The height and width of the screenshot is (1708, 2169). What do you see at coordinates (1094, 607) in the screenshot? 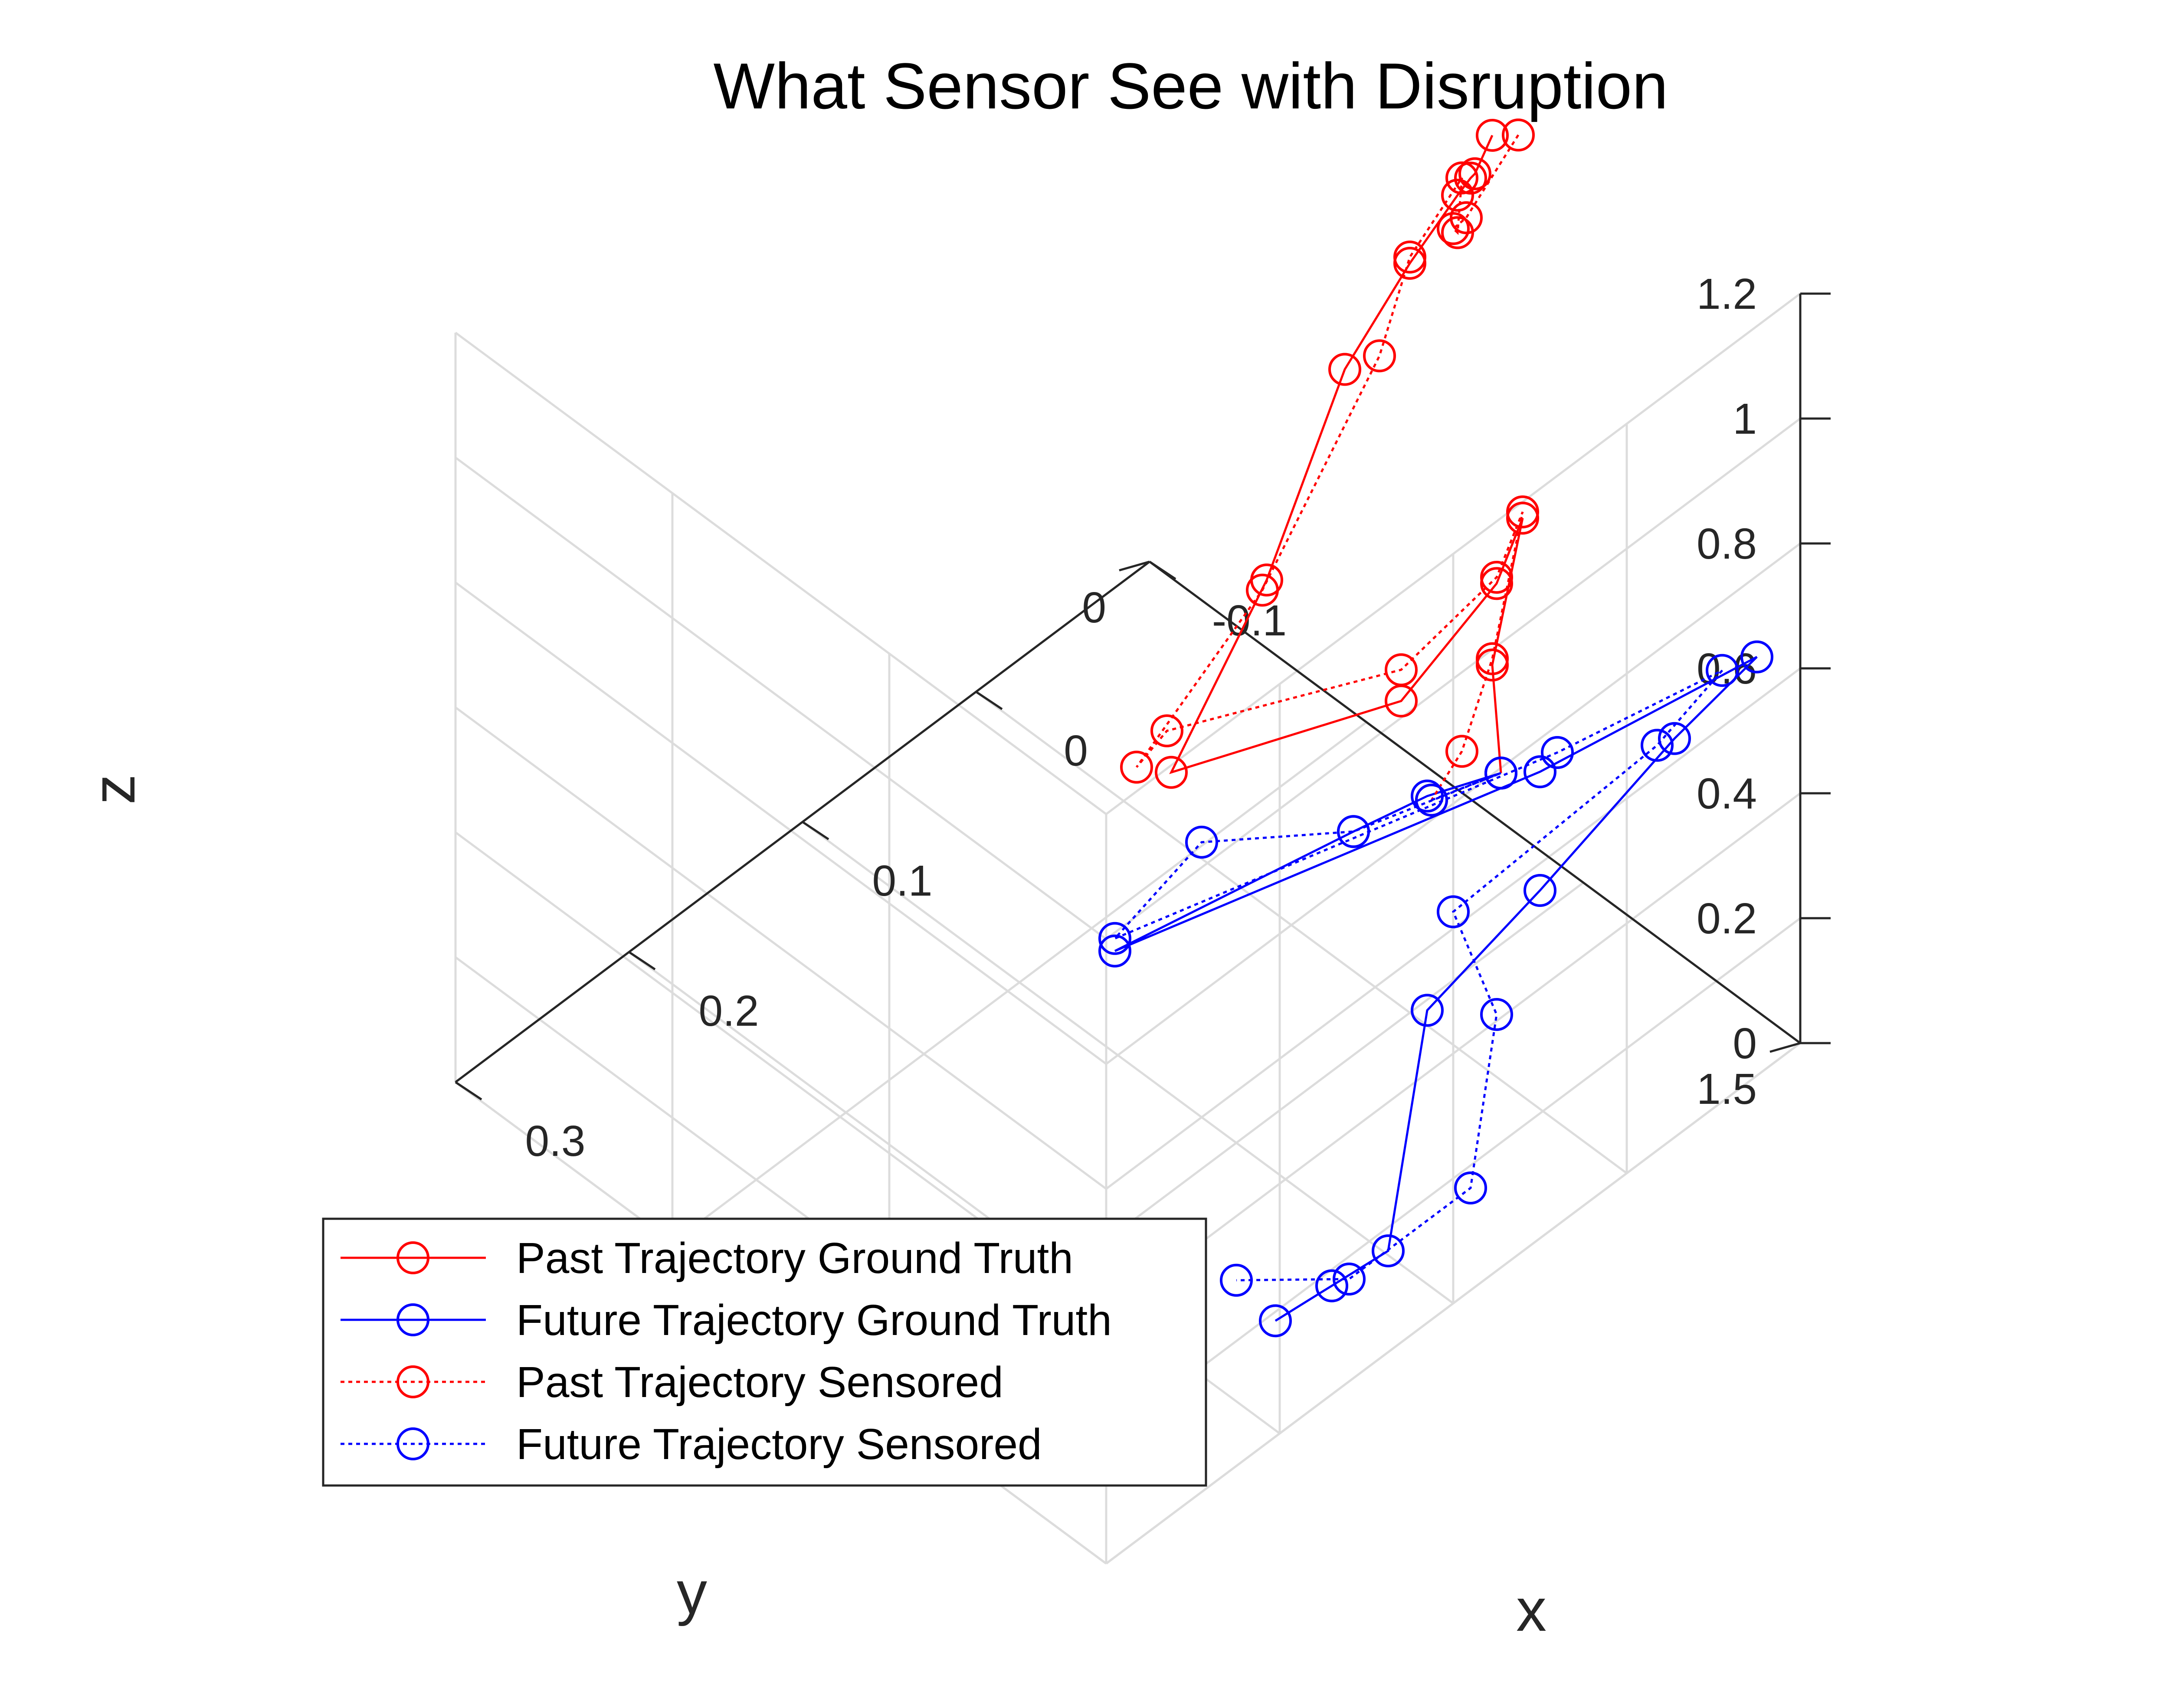
I see `y-tick-label: 0` at bounding box center [1094, 607].